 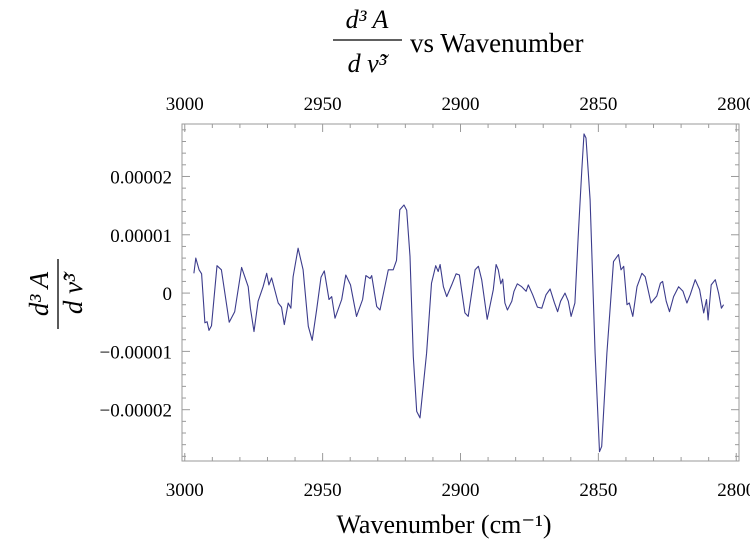 I want to click on y-tick-label: −0.00001, so click(x=136, y=352).